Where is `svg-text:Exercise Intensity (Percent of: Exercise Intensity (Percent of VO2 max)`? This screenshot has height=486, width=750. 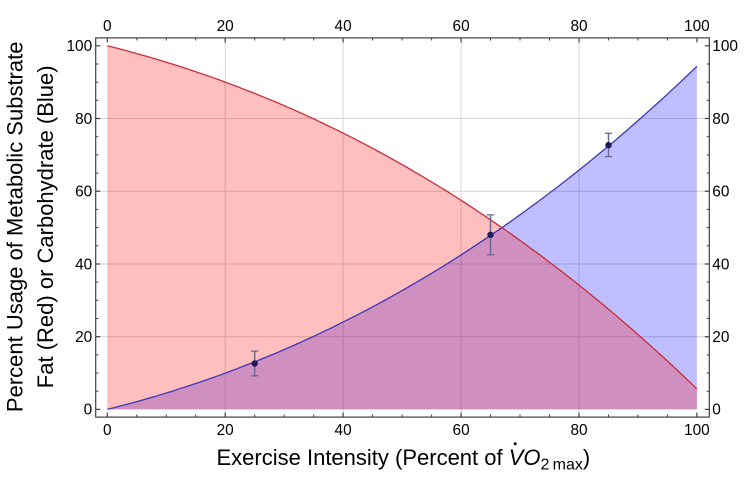 svg-text:Exercise Intensity (Percent of: Exercise Intensity (Percent of VO2 max) is located at coordinates (404, 459).